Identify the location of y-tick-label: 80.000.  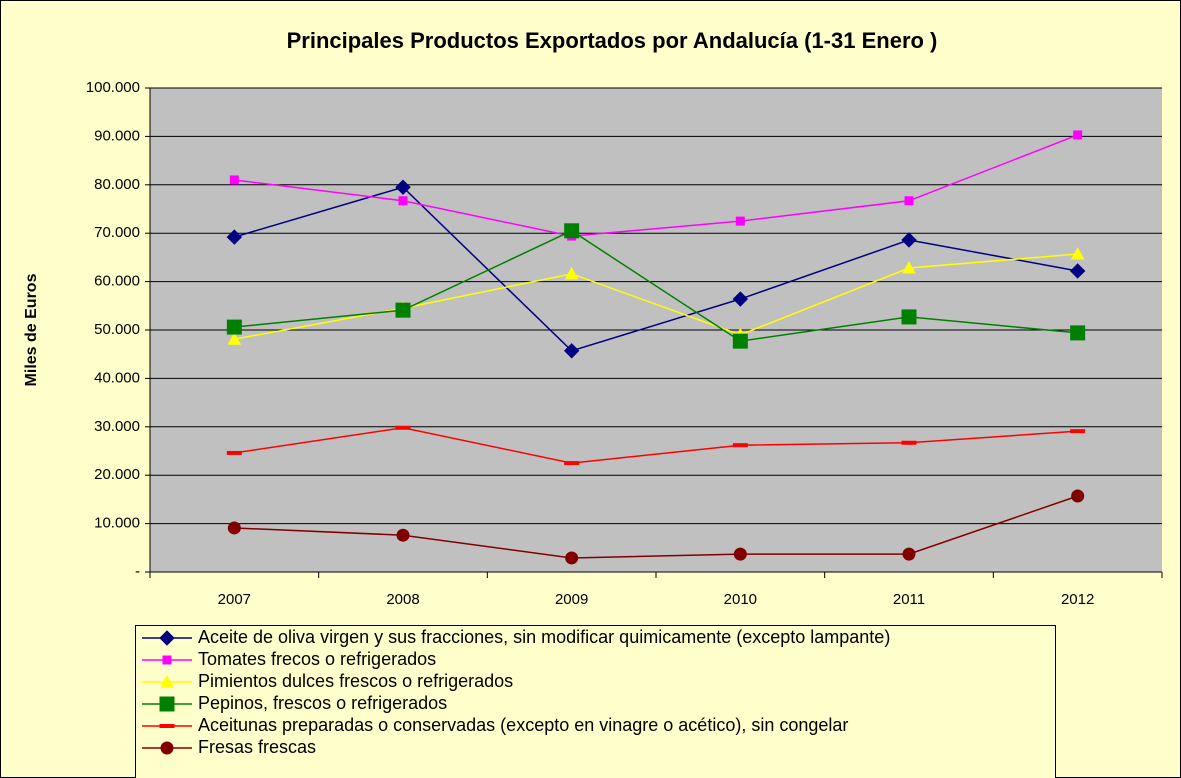
(117, 184).